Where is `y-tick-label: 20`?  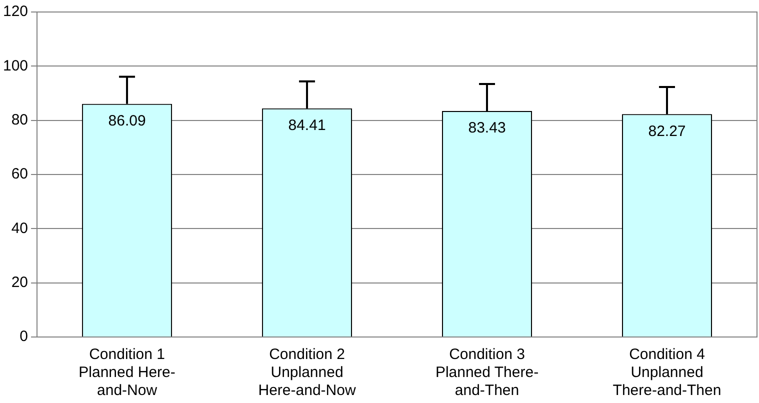 y-tick-label: 20 is located at coordinates (19, 282).